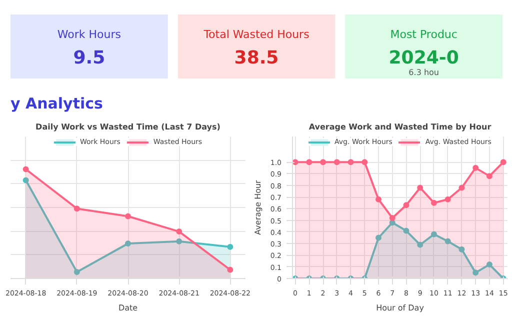 This screenshot has height=320, width=512. Describe the element at coordinates (423, 72) in the screenshot. I see `text: 6.3 hou` at that location.